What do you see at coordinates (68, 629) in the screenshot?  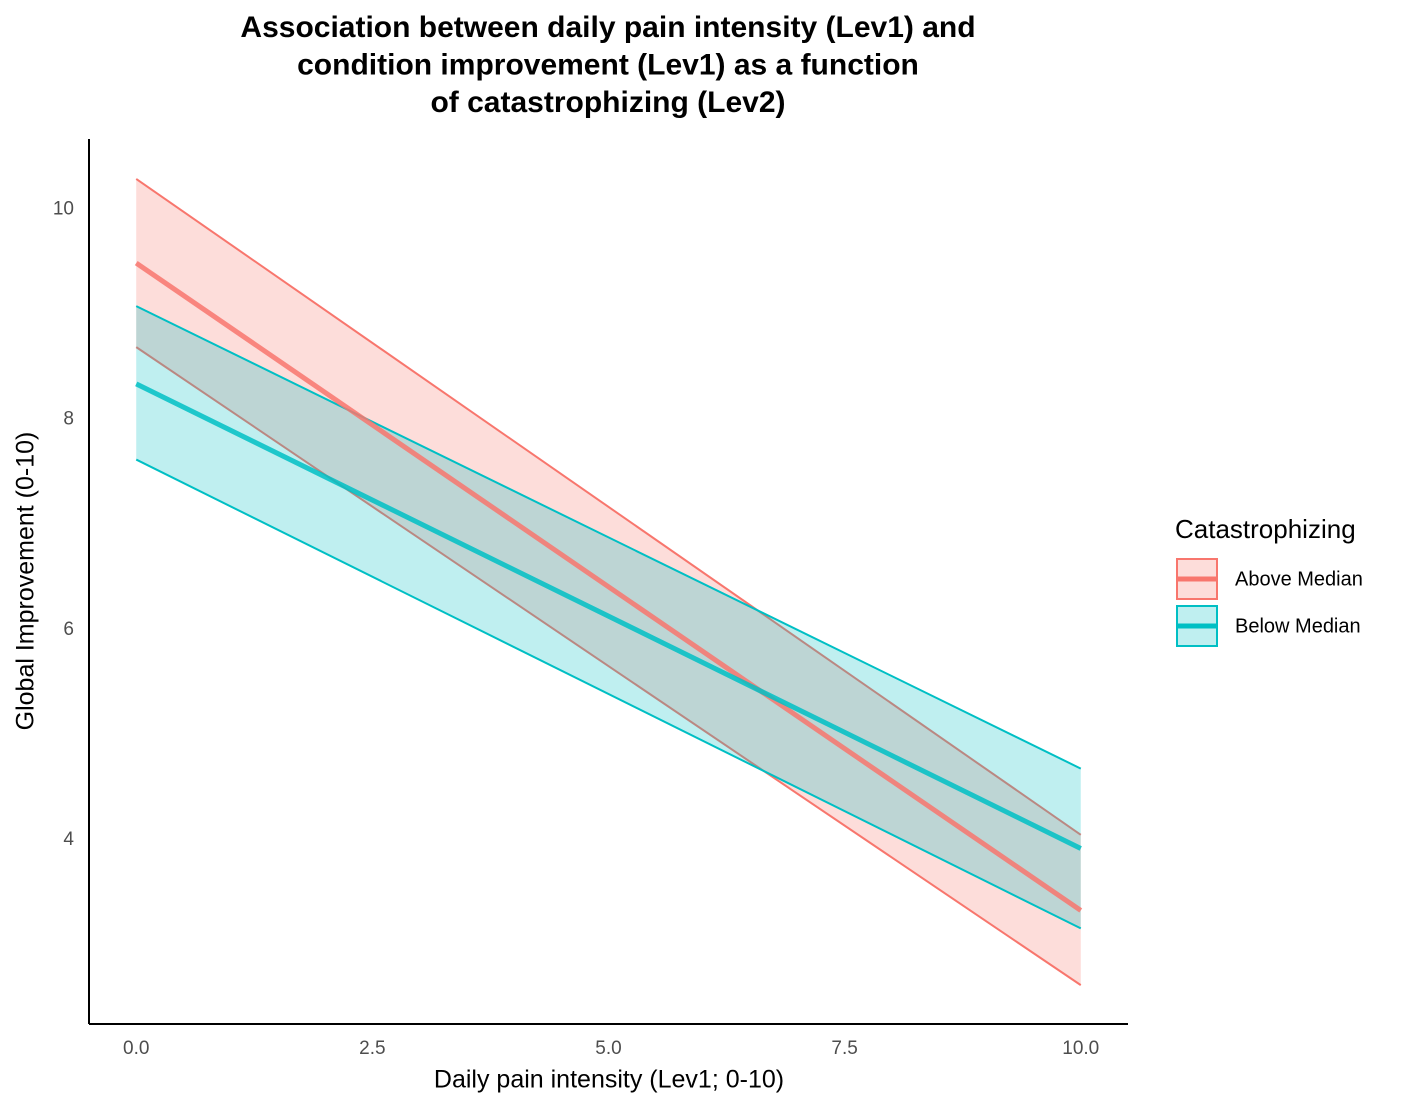 I see `y-tick-label: 6` at bounding box center [68, 629].